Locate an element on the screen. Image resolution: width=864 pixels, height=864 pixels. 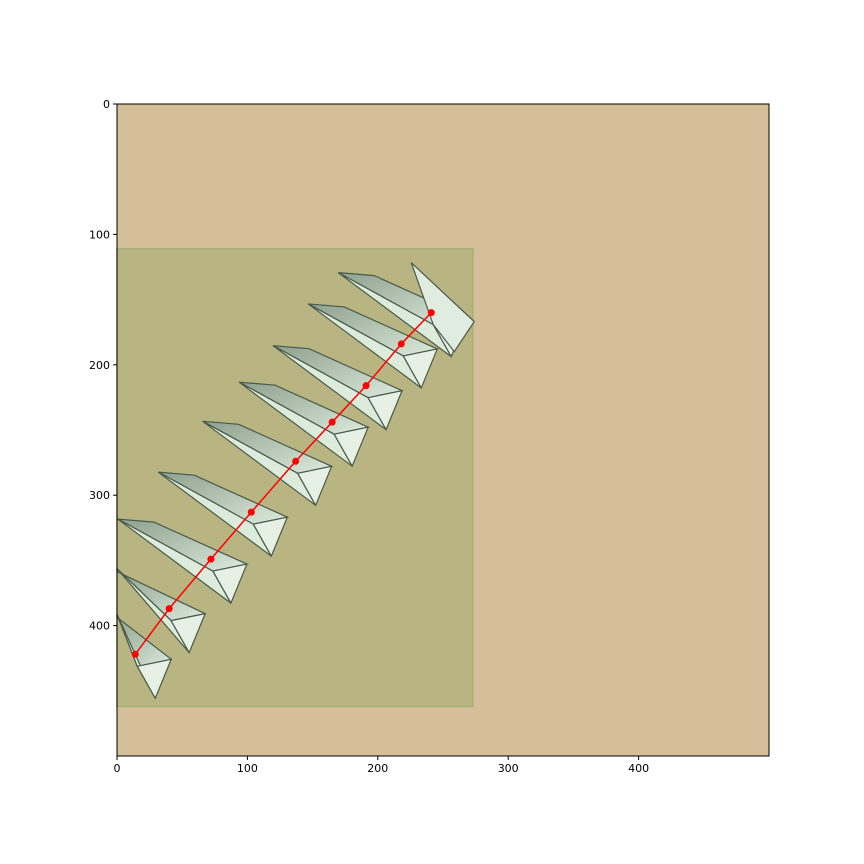
x-tick-label: 100 is located at coordinates (247, 768).